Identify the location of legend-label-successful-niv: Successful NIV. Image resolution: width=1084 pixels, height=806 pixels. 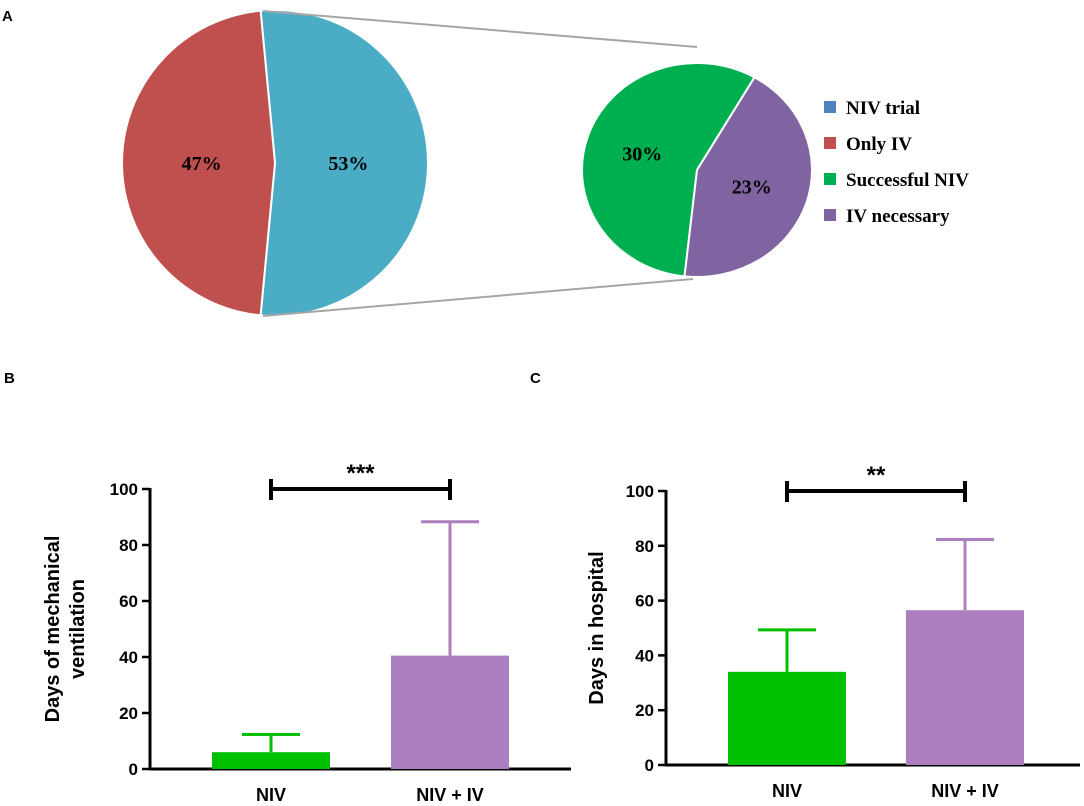
(907, 180).